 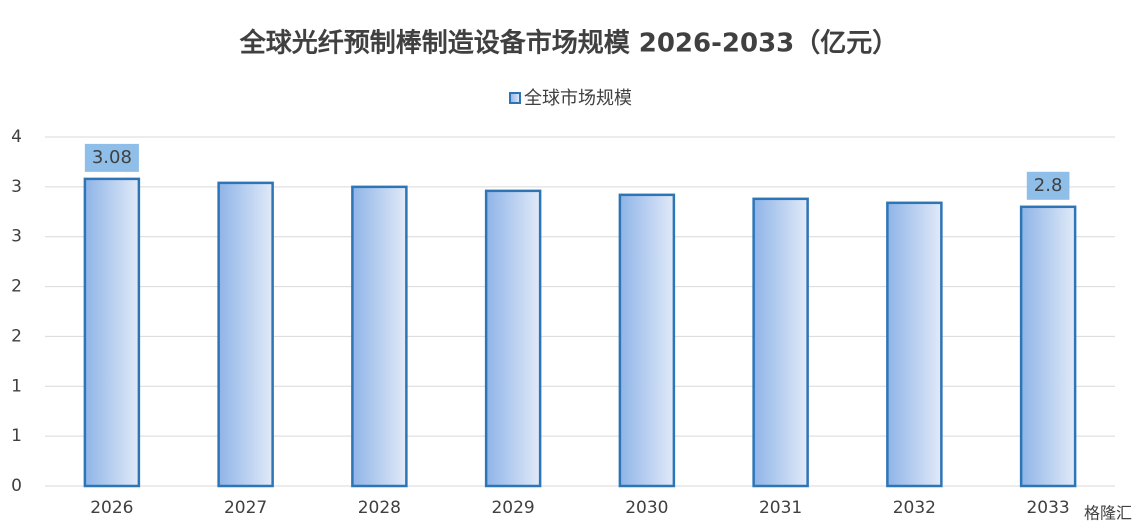 What do you see at coordinates (512, 508) in the screenshot?
I see `x-tick-label: 2029` at bounding box center [512, 508].